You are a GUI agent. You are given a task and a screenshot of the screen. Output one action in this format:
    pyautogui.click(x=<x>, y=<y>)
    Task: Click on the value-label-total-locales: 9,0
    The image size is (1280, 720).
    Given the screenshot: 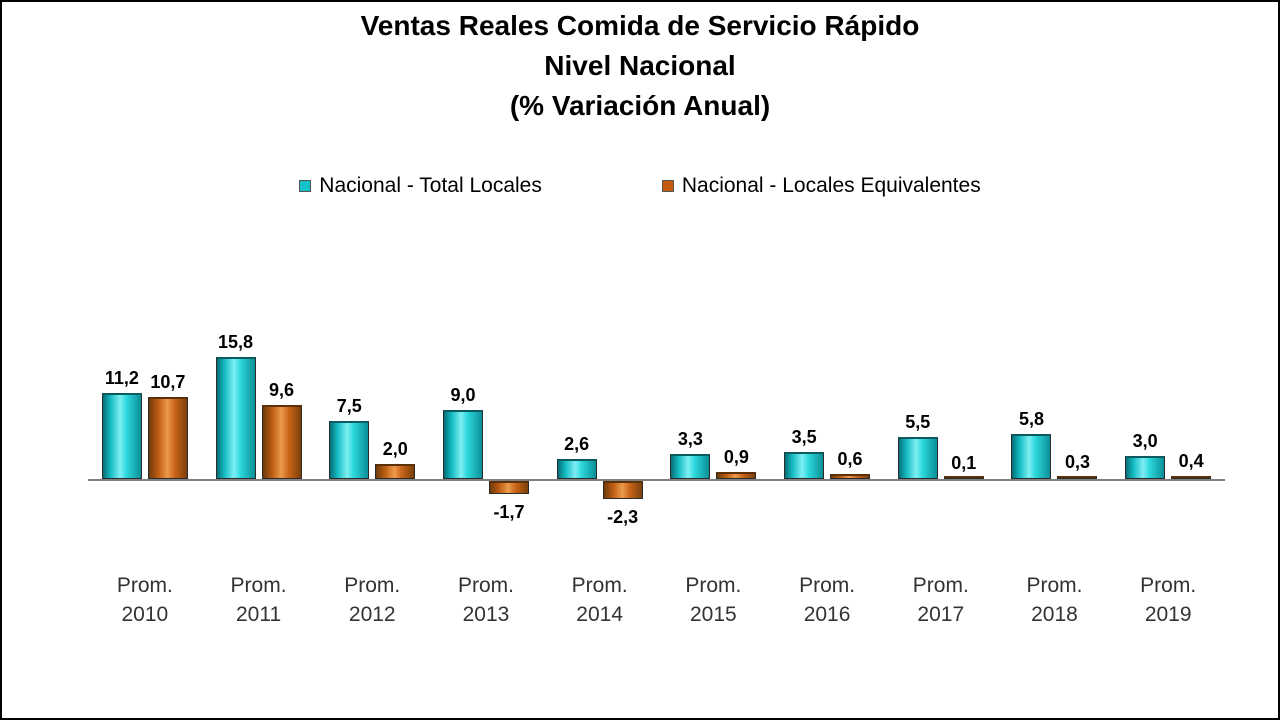 What is the action you would take?
    pyautogui.click(x=463, y=394)
    